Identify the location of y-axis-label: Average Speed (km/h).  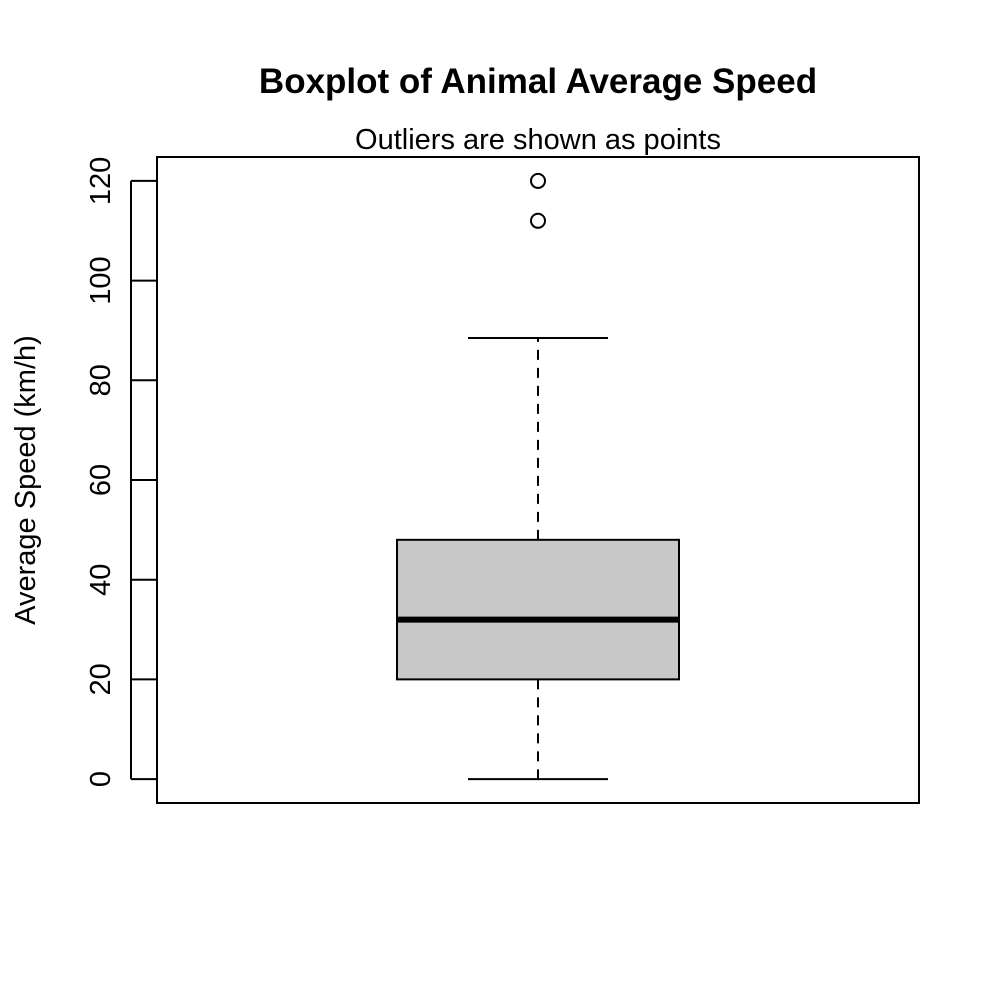
(26, 480).